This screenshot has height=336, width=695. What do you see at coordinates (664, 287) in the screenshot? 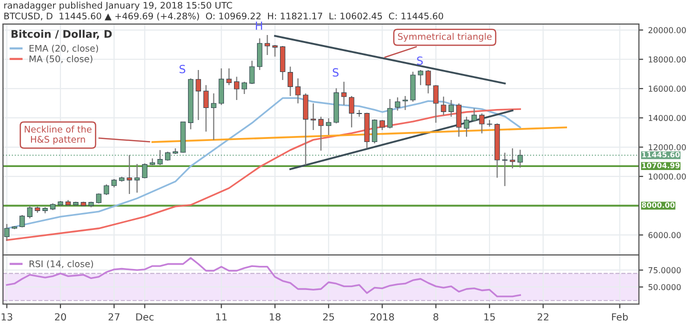
I see `y-tick-label: 50.0000` at bounding box center [664, 287].